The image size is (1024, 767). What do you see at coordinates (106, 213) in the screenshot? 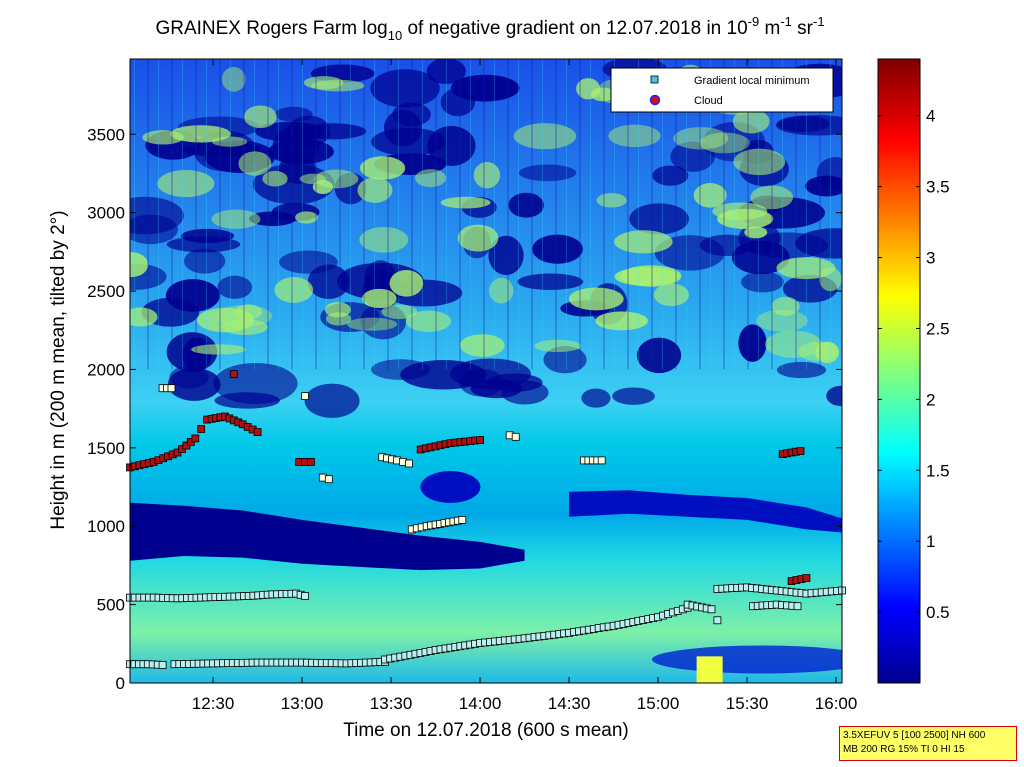
I see `y-tick-label: 3000` at bounding box center [106, 213].